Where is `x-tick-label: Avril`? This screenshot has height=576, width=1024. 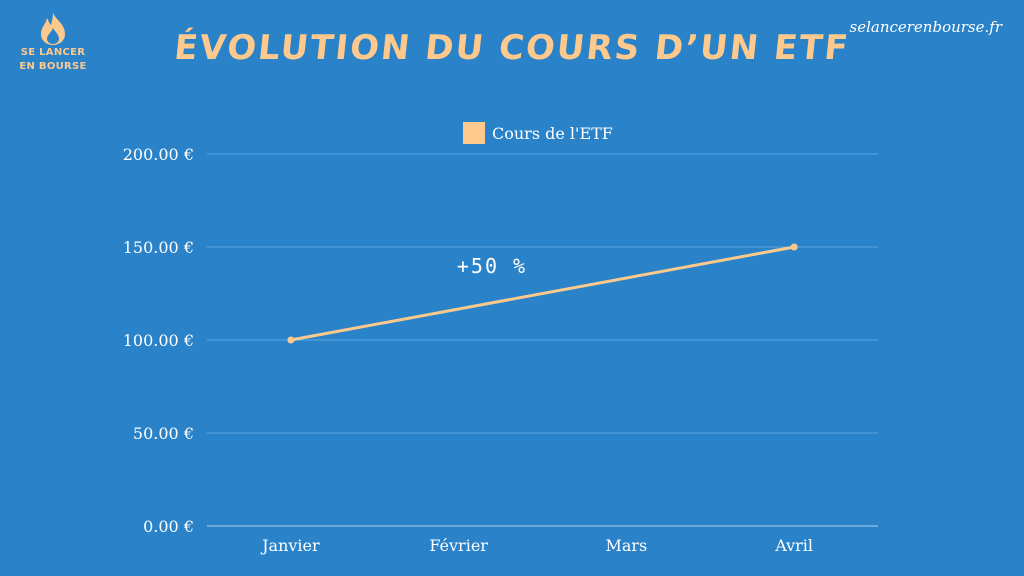
x-tick-label: Avril is located at coordinates (793, 545).